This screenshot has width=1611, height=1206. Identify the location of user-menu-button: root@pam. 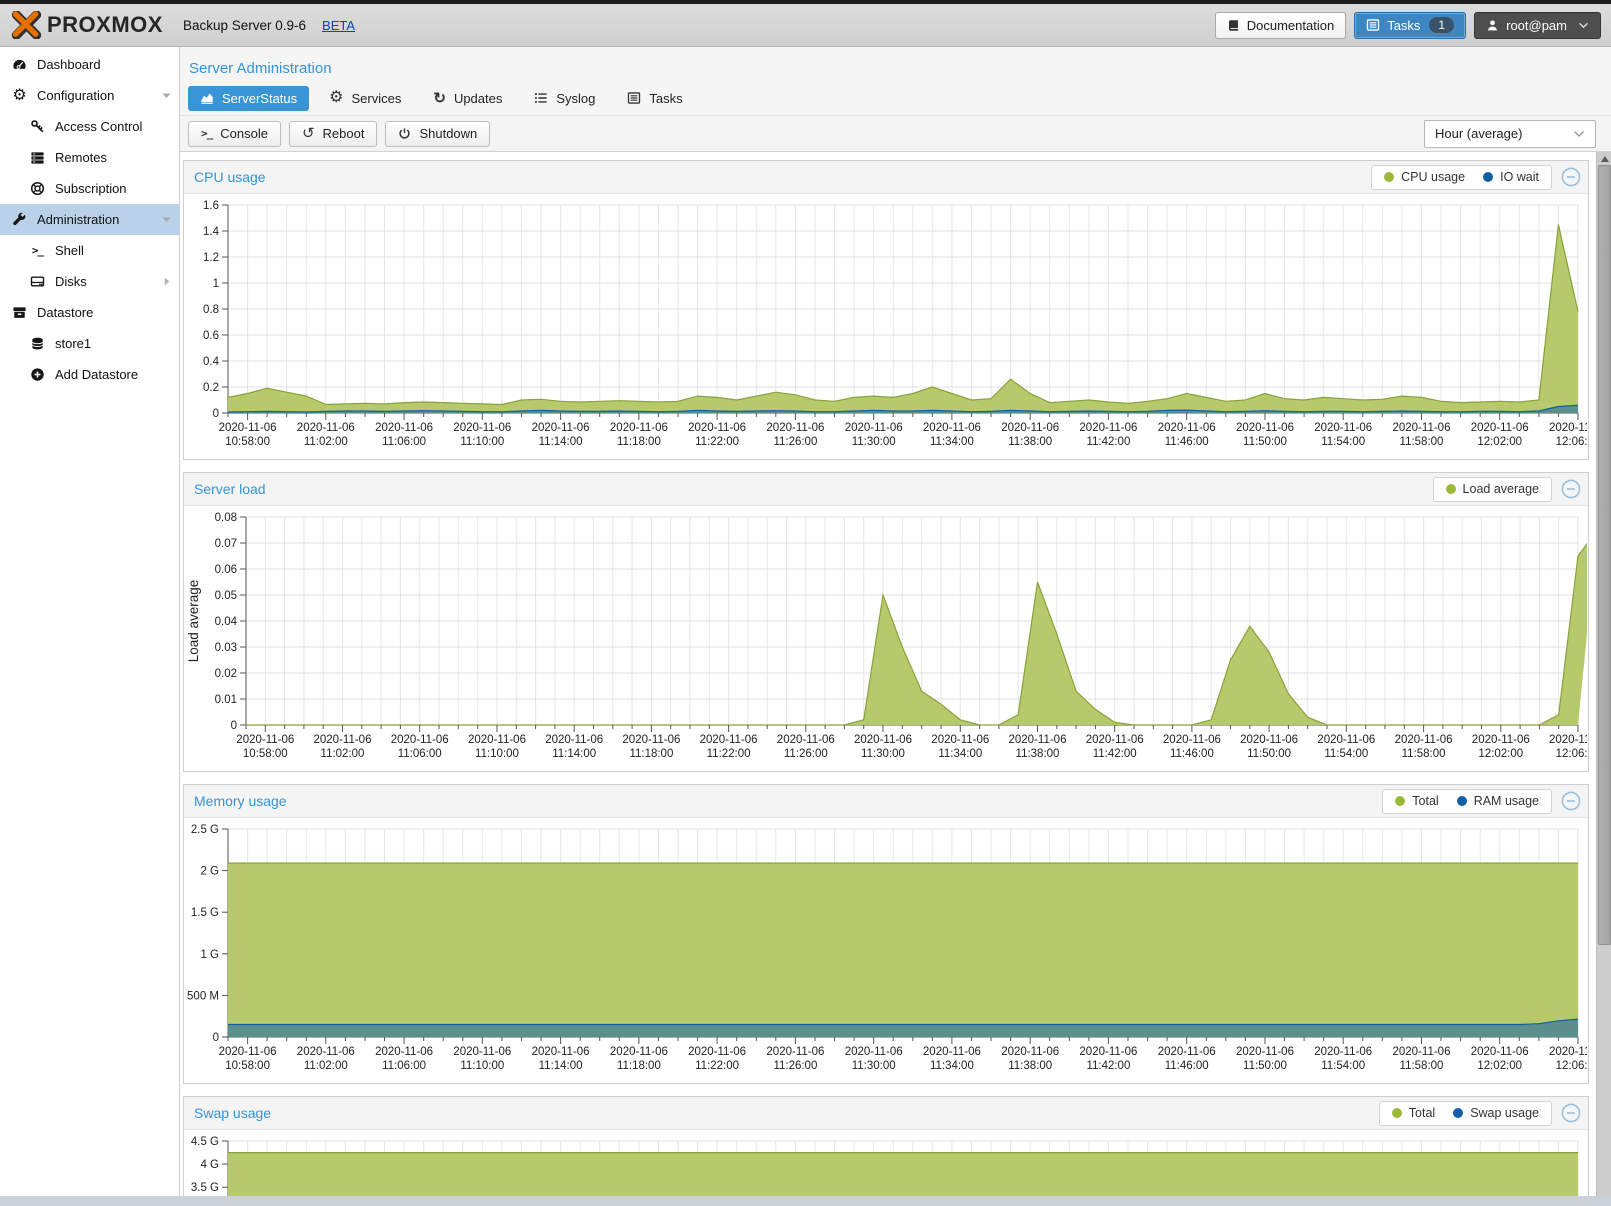
(1537, 25).